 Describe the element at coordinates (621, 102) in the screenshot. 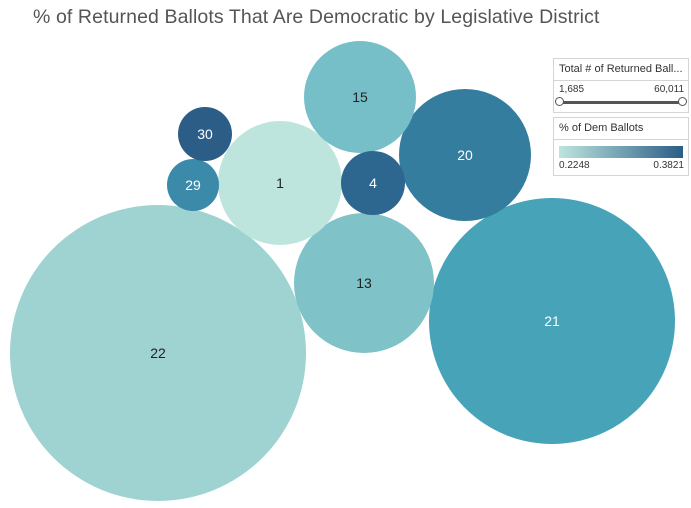

I see `size-range-track` at that location.